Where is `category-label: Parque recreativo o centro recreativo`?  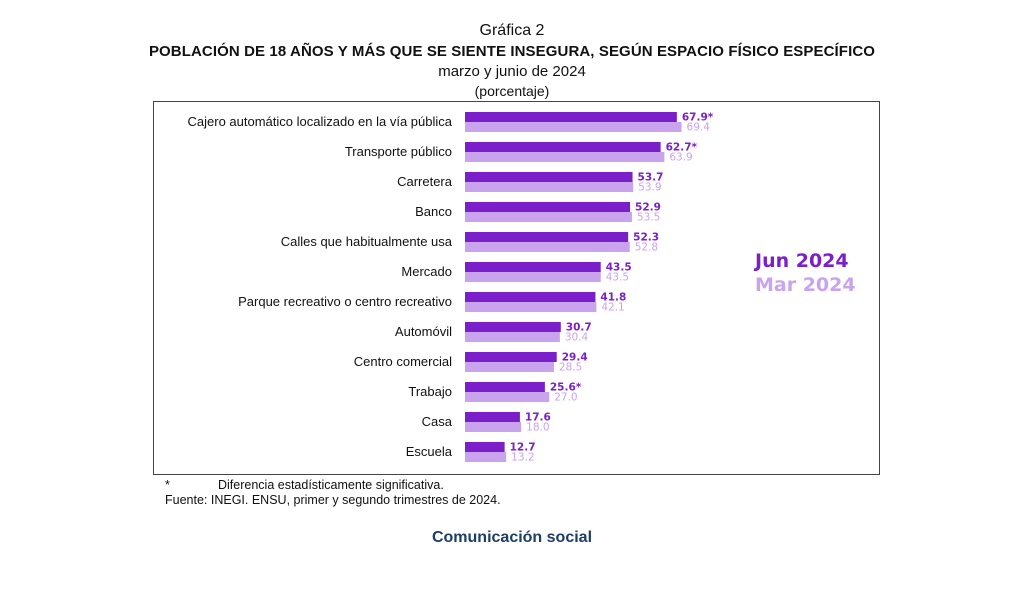 category-label: Parque recreativo o centro recreativo is located at coordinates (345, 301).